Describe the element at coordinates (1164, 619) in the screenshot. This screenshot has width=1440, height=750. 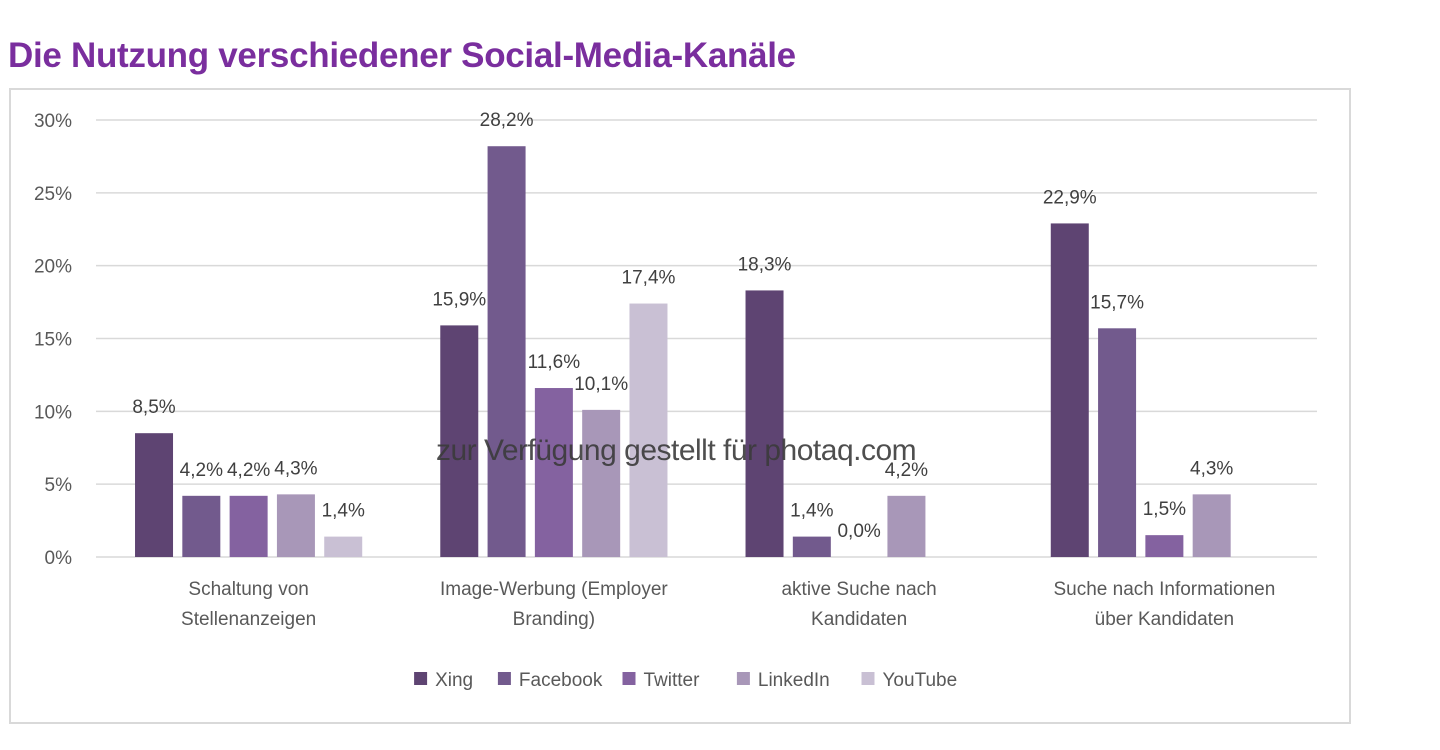
I see `x-tick-label: über Kandidaten` at that location.